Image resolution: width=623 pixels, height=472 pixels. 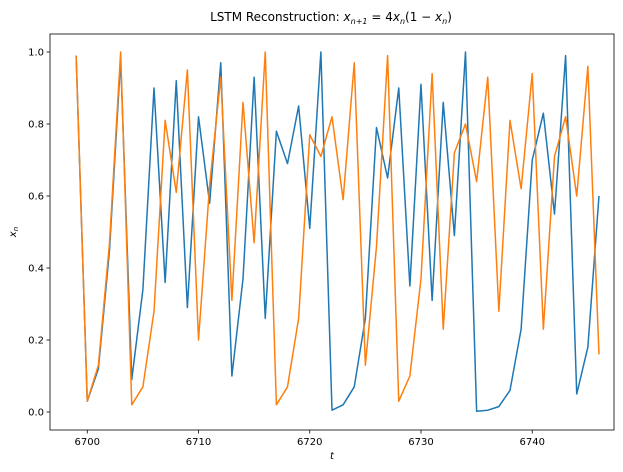 What do you see at coordinates (36, 125) in the screenshot?
I see `y-tick-label: 0.8` at bounding box center [36, 125].